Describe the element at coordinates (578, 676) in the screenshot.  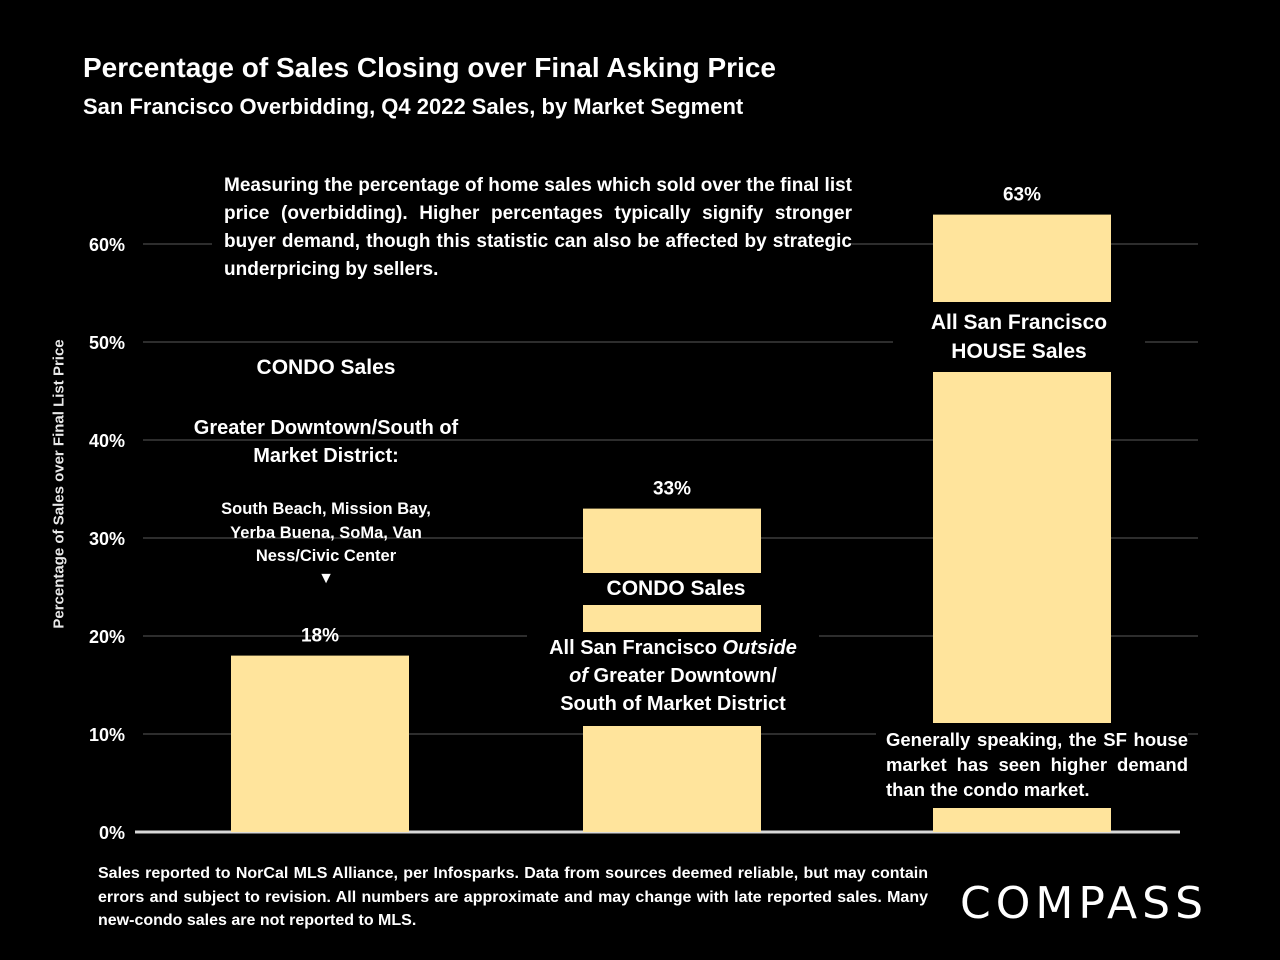
I see `condo2-line2-em: of` at that location.